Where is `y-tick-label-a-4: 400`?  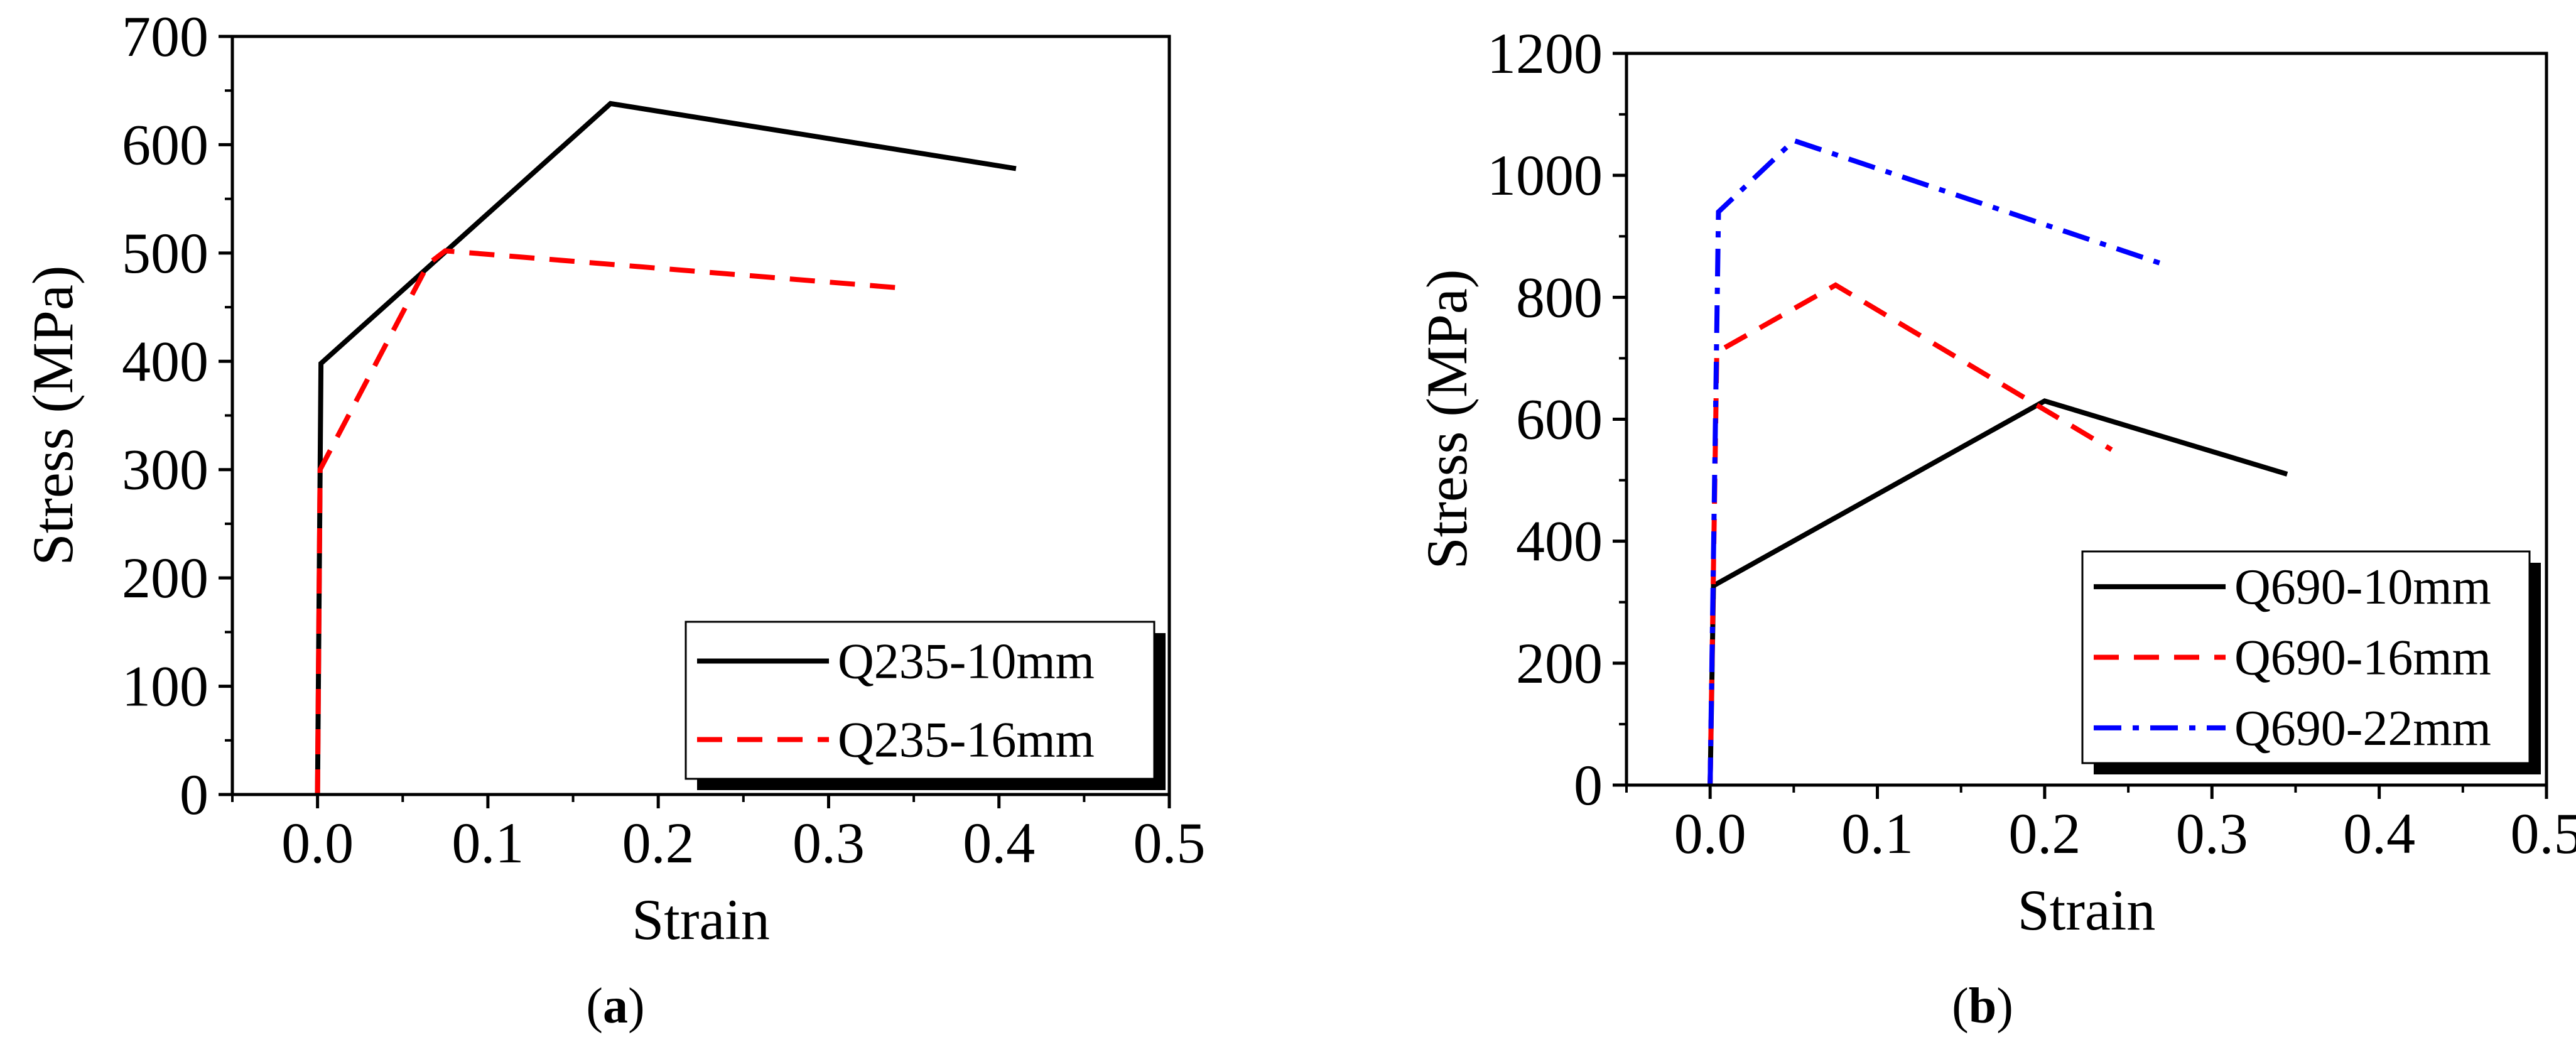
y-tick-label-a-4: 400 is located at coordinates (165, 361).